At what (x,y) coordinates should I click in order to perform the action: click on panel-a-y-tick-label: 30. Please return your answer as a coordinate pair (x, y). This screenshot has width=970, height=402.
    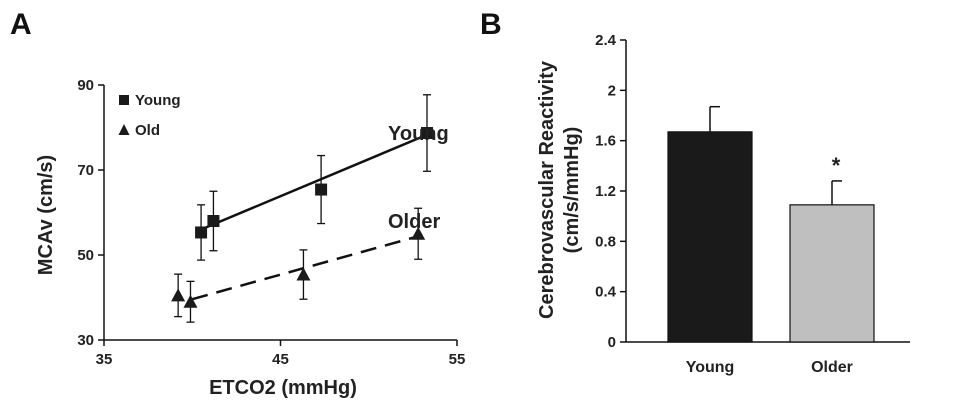
    Looking at the image, I should click on (85, 340).